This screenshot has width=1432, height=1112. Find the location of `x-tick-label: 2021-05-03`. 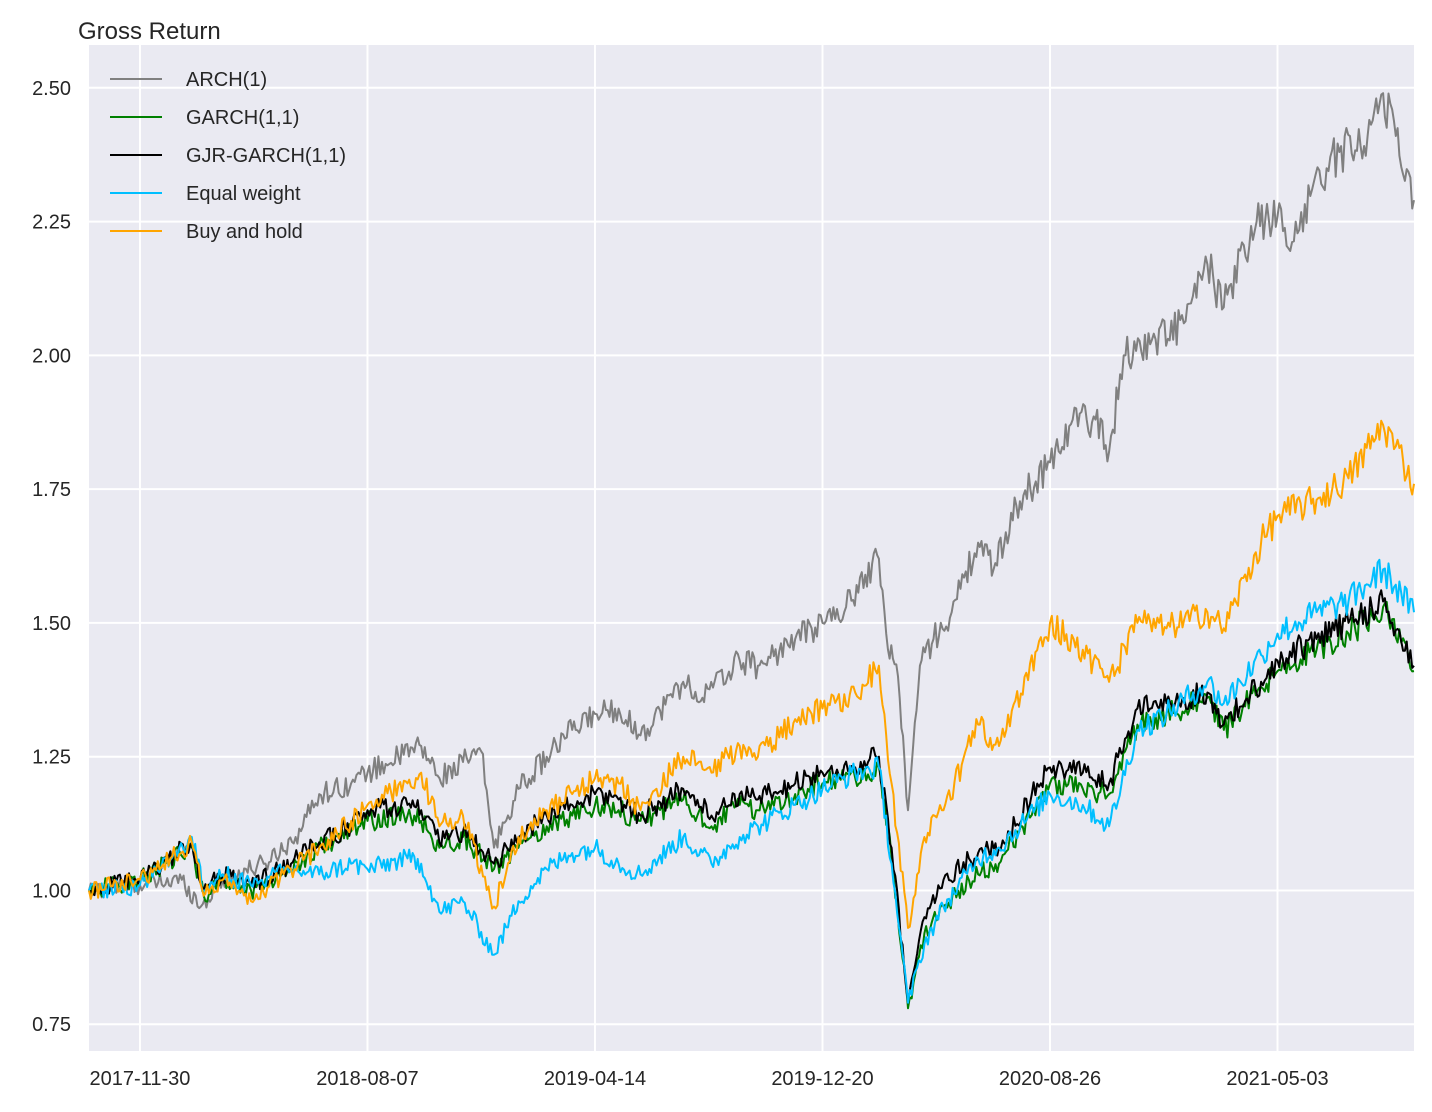

x-tick-label: 2021-05-03 is located at coordinates (1277, 1079).